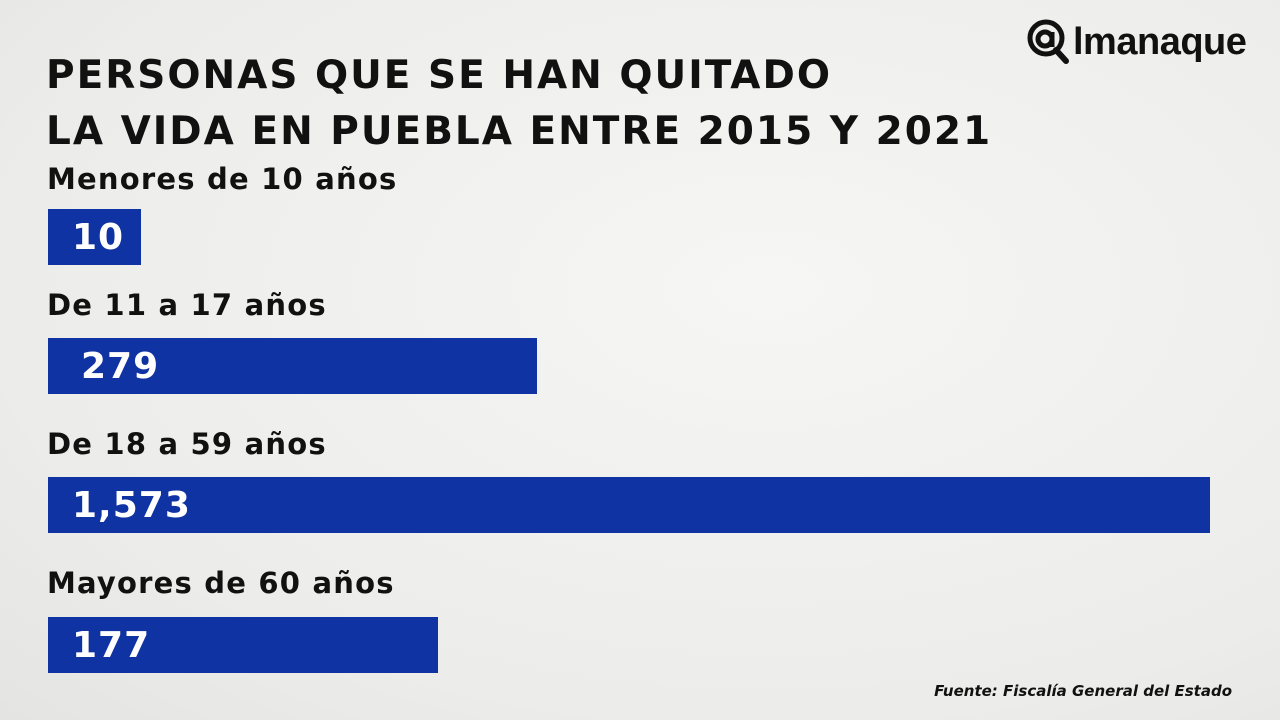 This screenshot has width=1280, height=720. What do you see at coordinates (292, 366) in the screenshot?
I see `bar: 279` at bounding box center [292, 366].